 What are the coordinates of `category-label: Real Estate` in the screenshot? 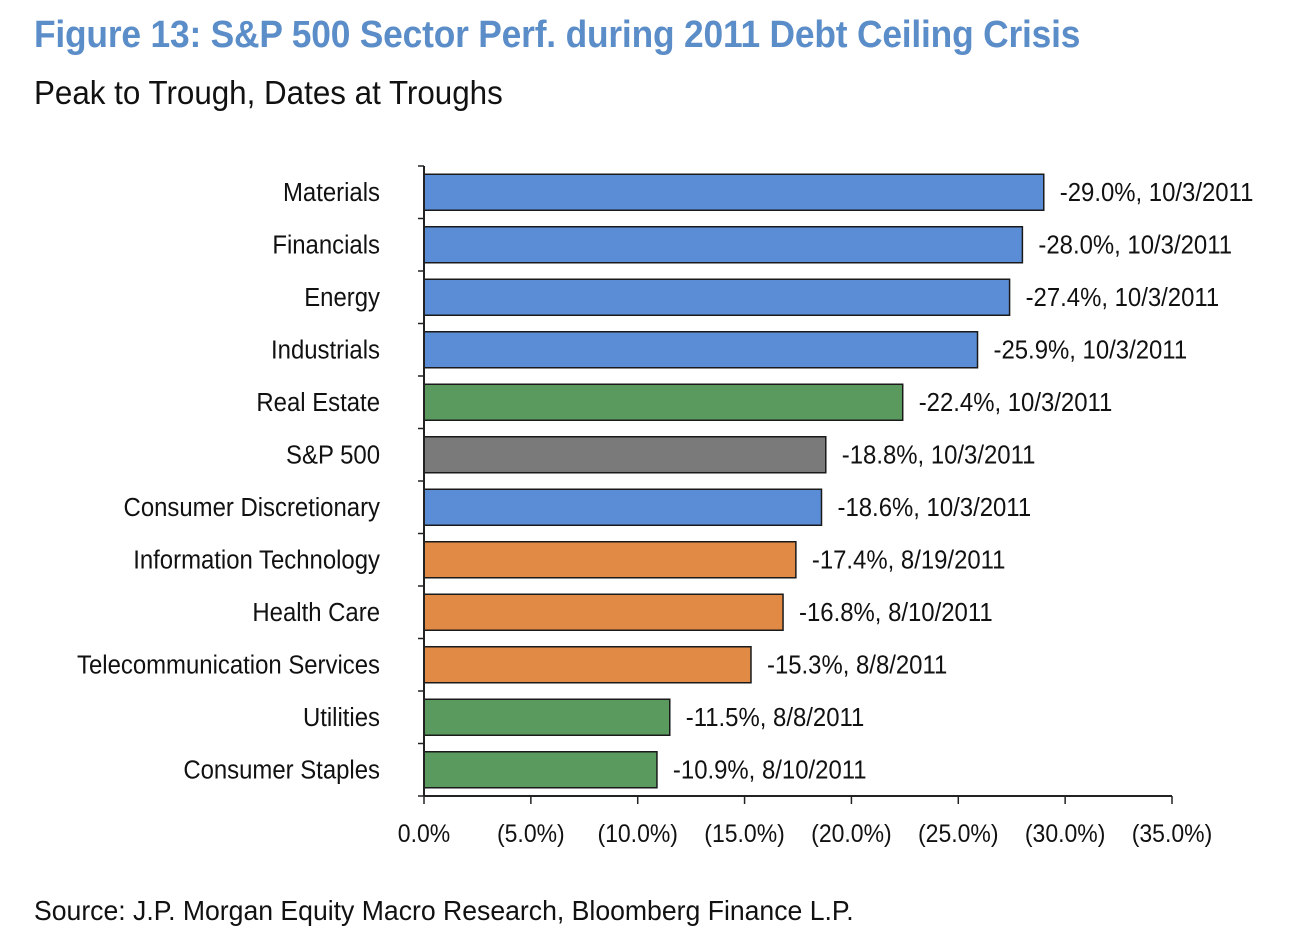 It's located at (318, 402).